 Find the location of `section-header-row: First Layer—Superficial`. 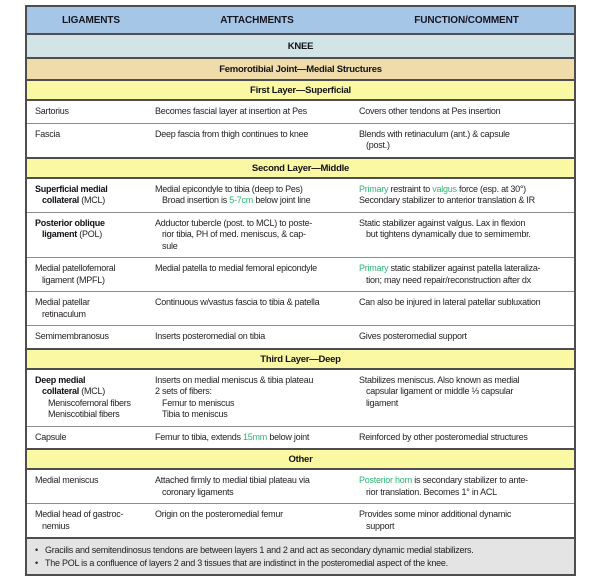

section-header-row: First Layer—Superficial is located at coordinates (300, 89).